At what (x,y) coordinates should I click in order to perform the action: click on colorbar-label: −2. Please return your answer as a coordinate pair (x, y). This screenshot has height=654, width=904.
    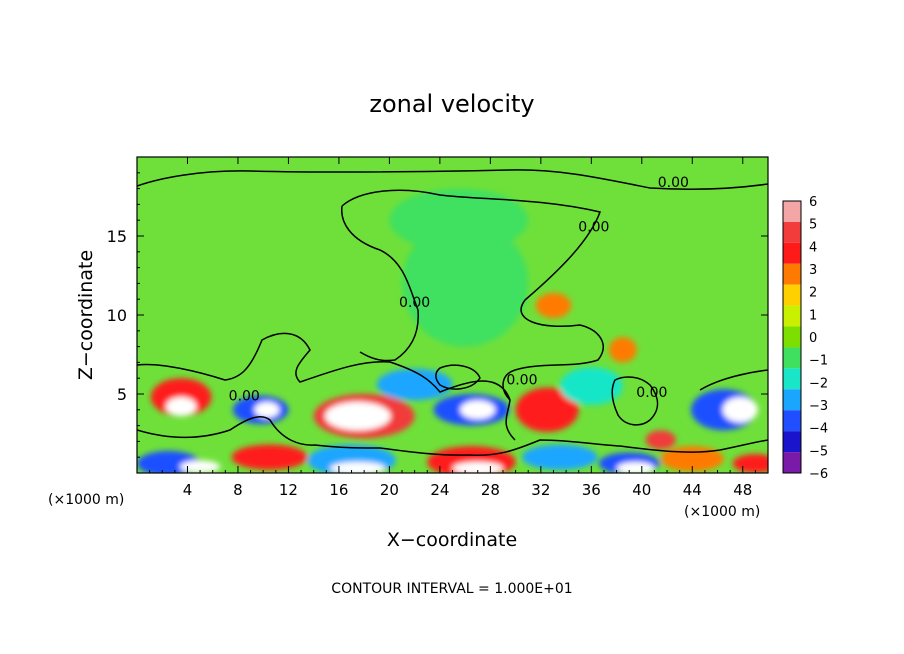
    Looking at the image, I should click on (818, 383).